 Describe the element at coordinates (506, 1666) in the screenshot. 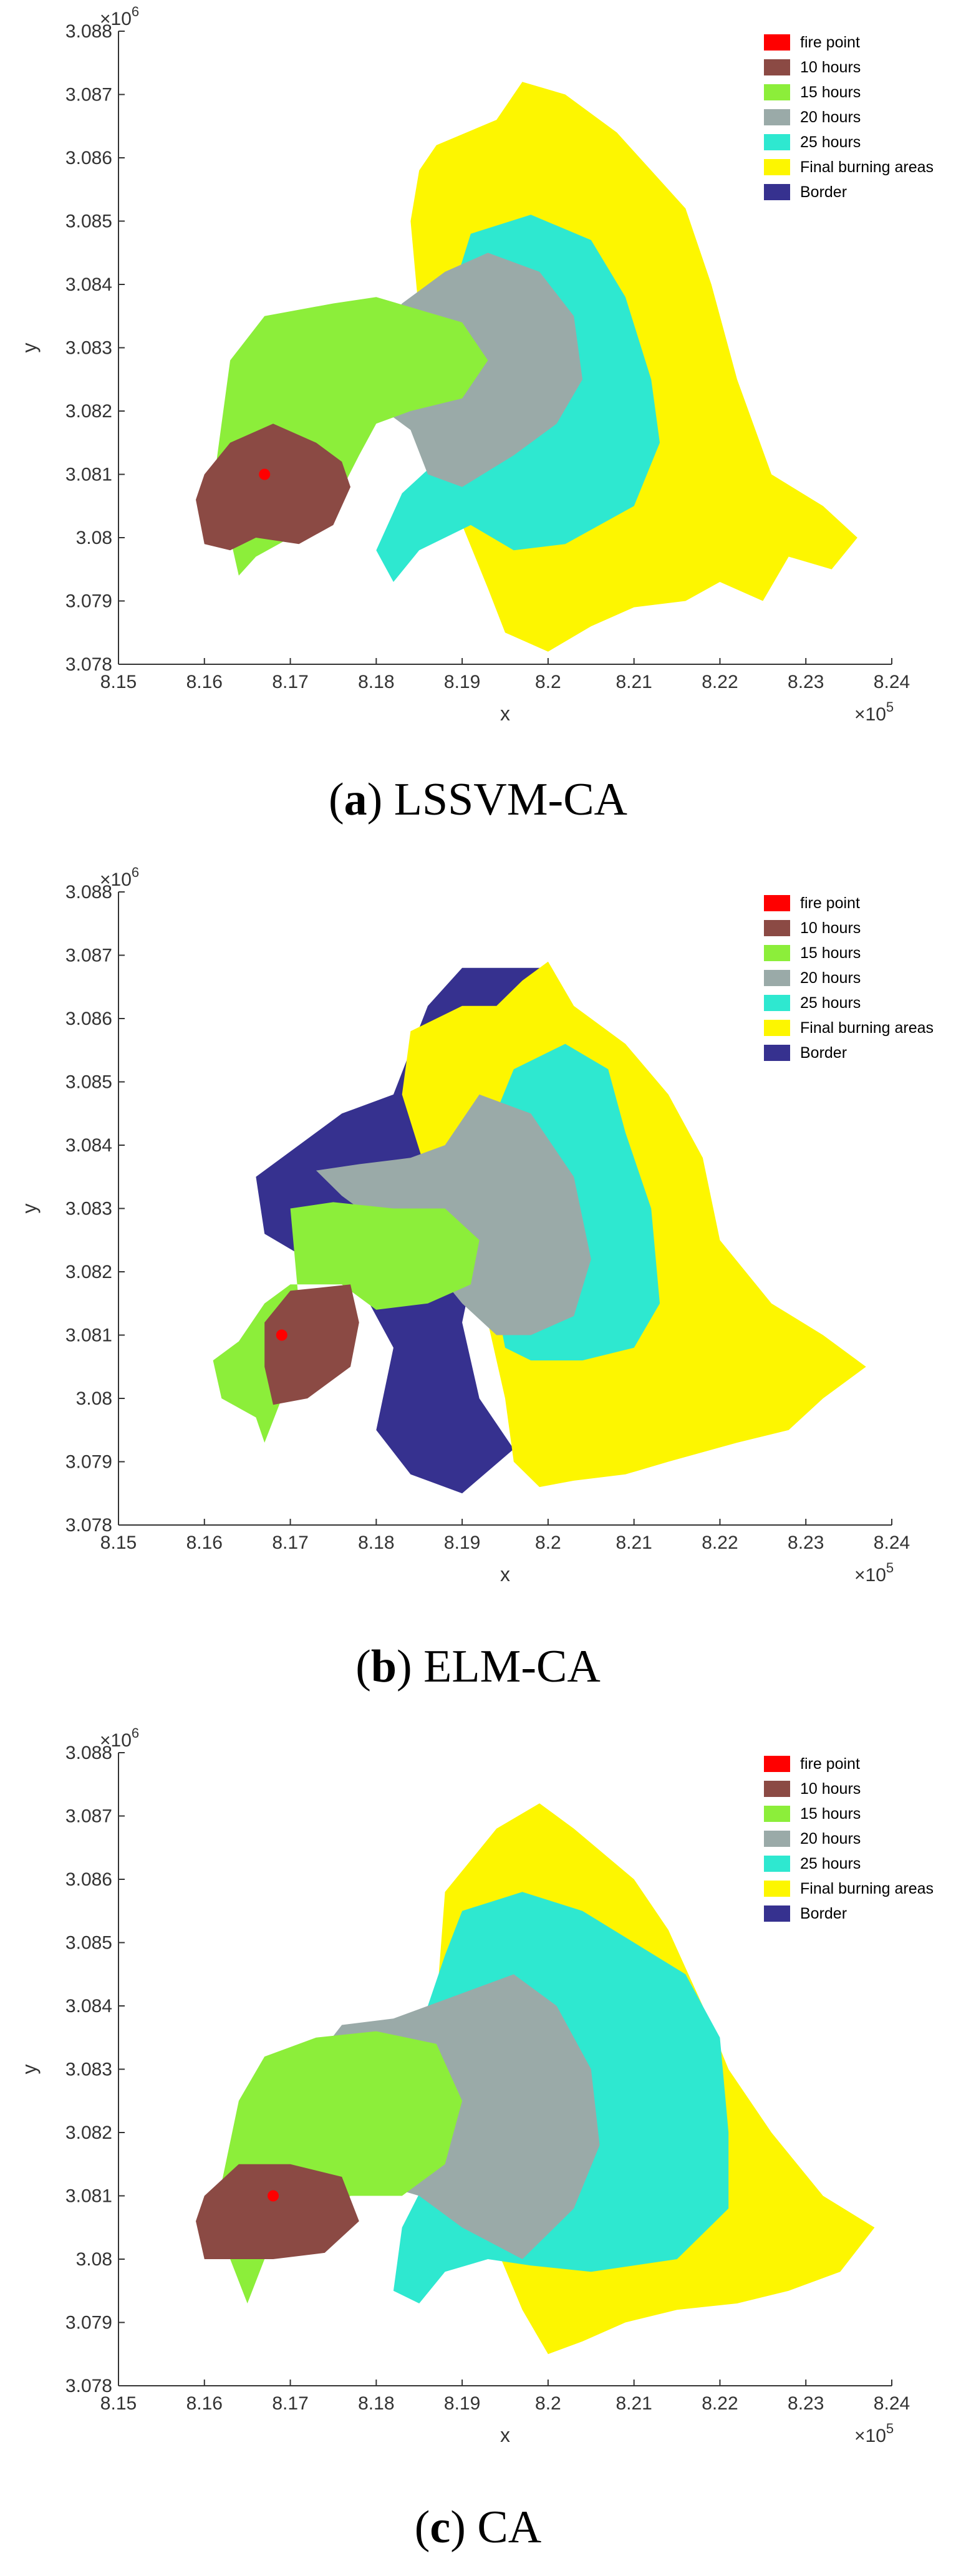

I see `caption-text: ELM-CA` at that location.